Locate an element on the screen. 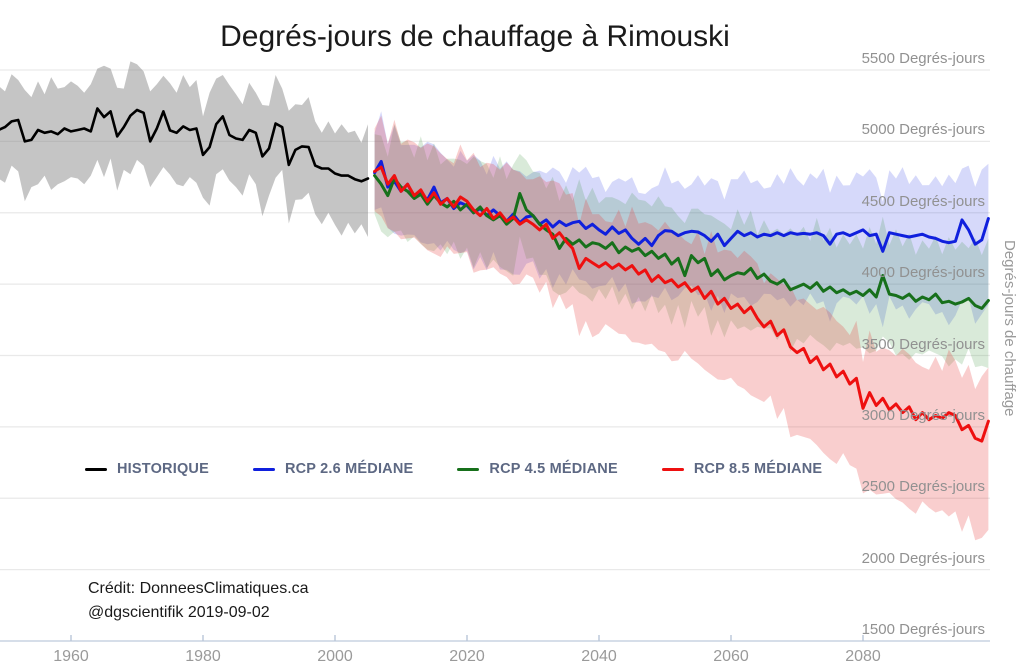 This screenshot has width=1024, height=670. y-tick-label: 3500 Degrés-jours is located at coordinates (923, 344).